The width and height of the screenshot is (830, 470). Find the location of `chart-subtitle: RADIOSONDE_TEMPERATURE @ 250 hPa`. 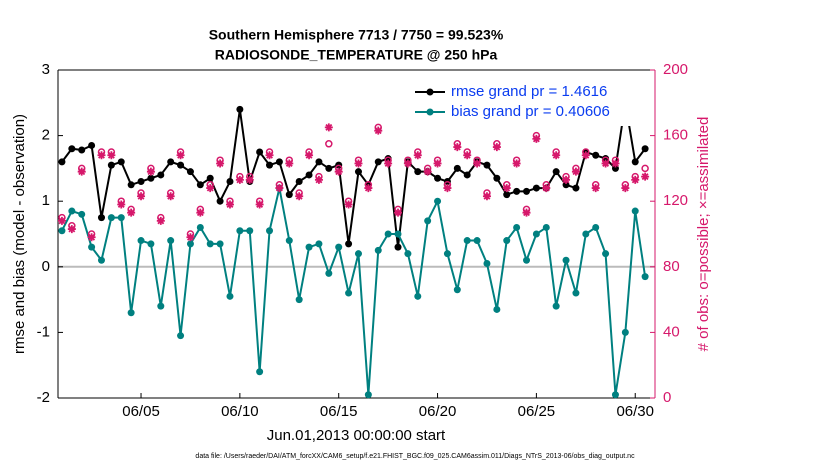

chart-subtitle: RADIOSONDE_TEMPERATURE @ 250 hPa is located at coordinates (356, 55).